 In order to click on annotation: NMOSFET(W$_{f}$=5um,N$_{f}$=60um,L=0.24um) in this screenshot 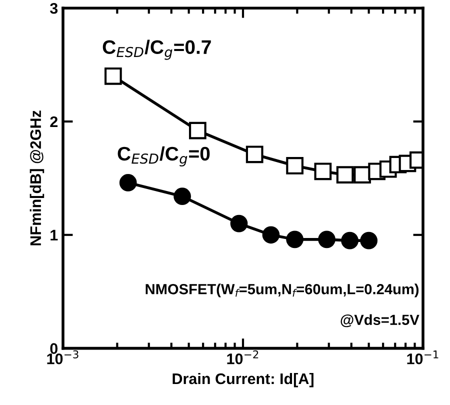, I will do `click(282, 291)`.